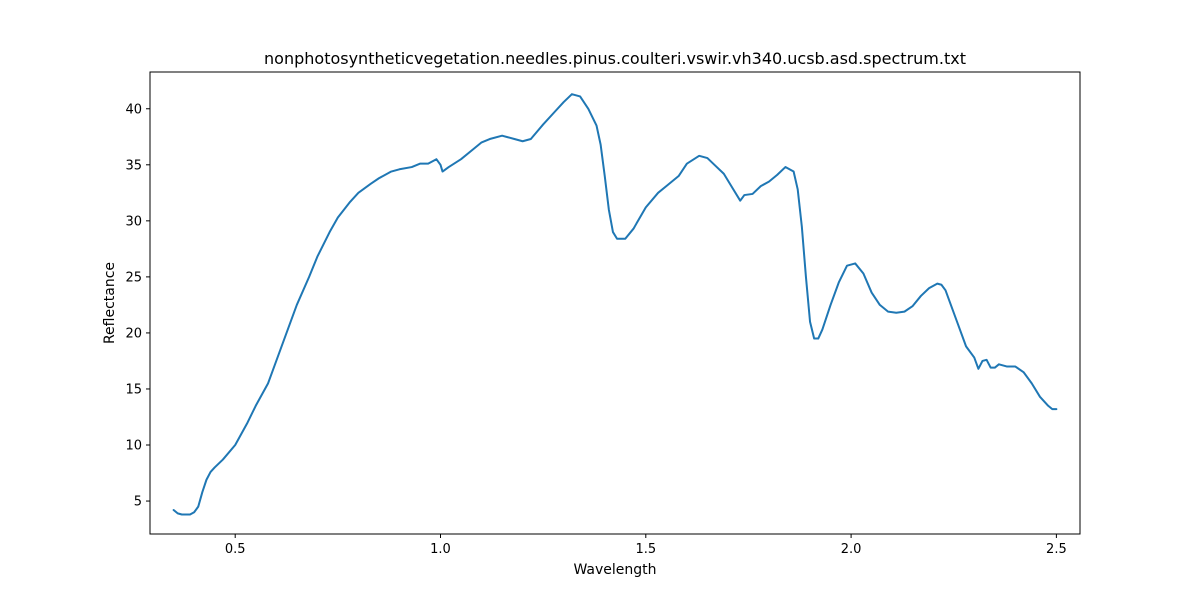 The image size is (1200, 600). What do you see at coordinates (137, 306) in the screenshot?
I see `y-axis-ticks: 5 10 15 20 25 30 35 40` at bounding box center [137, 306].